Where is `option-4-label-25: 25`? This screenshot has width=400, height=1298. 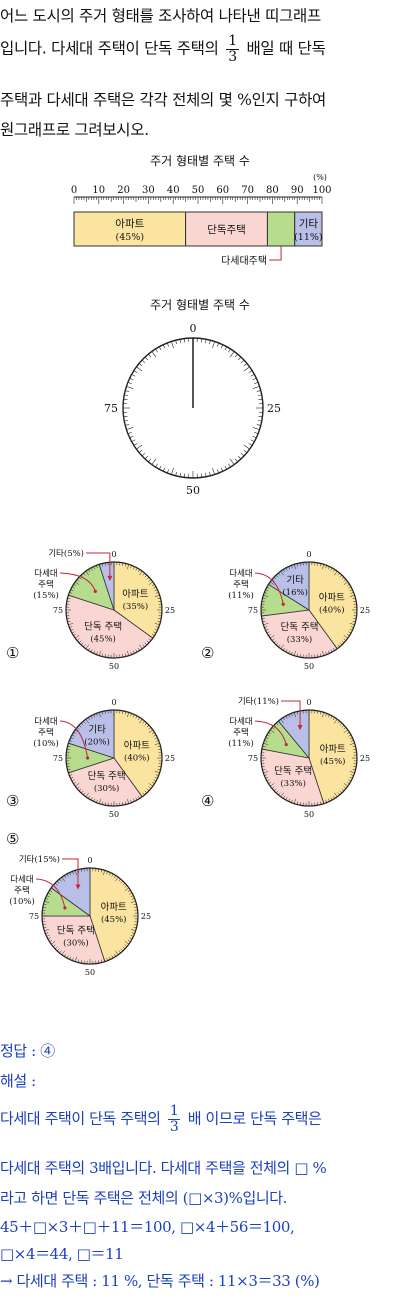
option-4-label-25: 25 is located at coordinates (365, 758).